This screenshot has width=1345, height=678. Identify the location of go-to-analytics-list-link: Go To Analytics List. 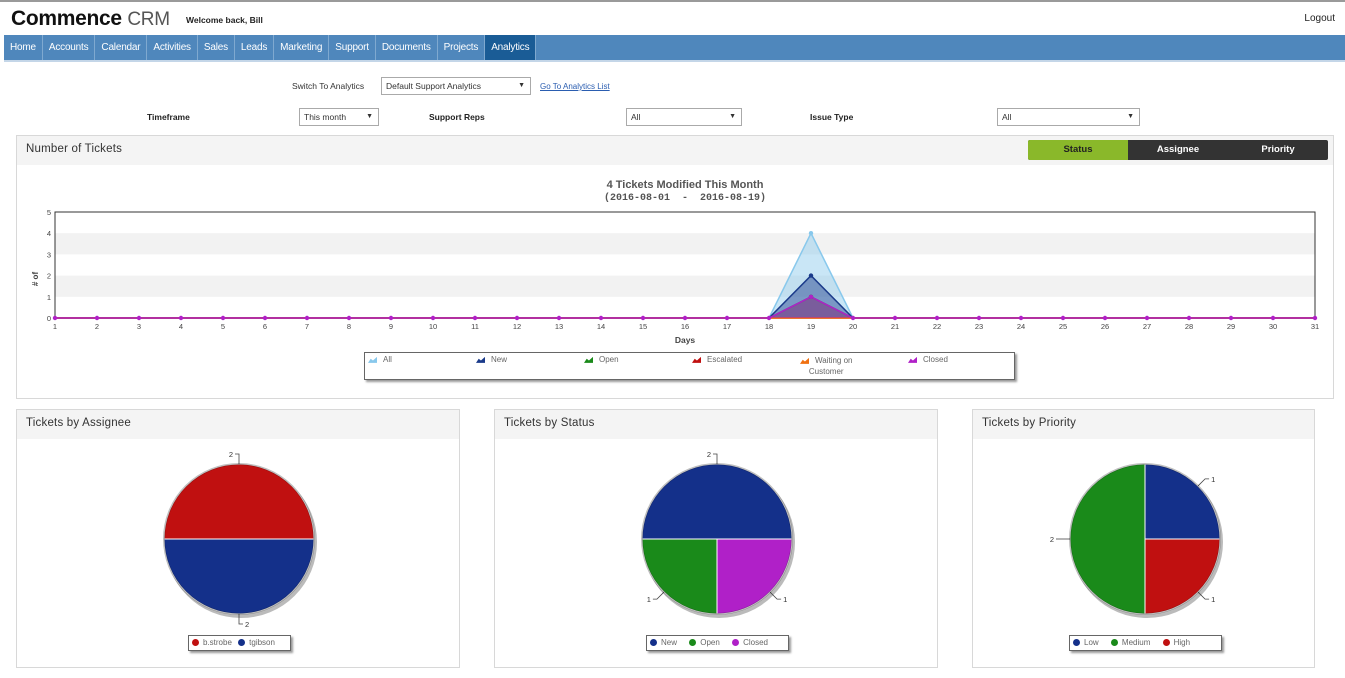
(575, 86).